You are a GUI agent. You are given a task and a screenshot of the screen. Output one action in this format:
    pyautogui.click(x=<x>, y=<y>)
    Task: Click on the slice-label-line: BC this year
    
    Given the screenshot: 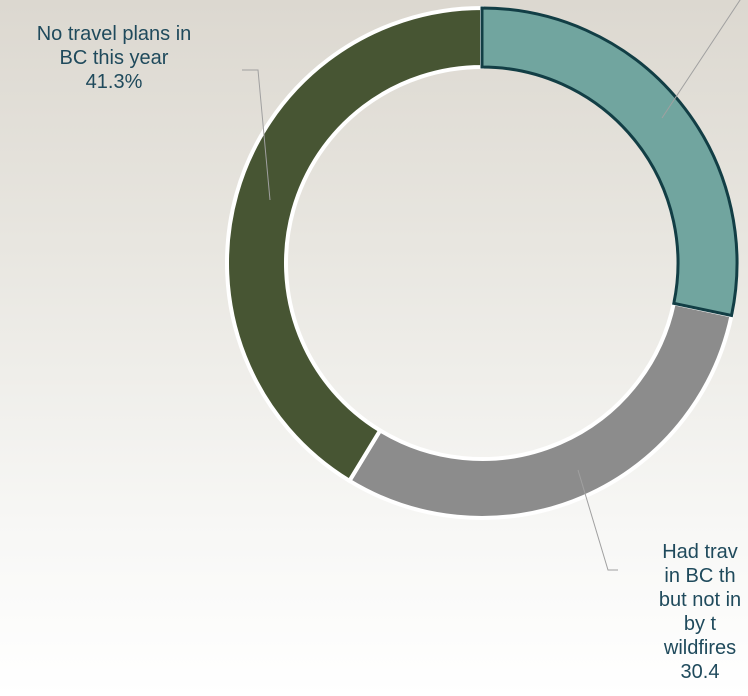 What is the action you would take?
    pyautogui.click(x=114, y=58)
    